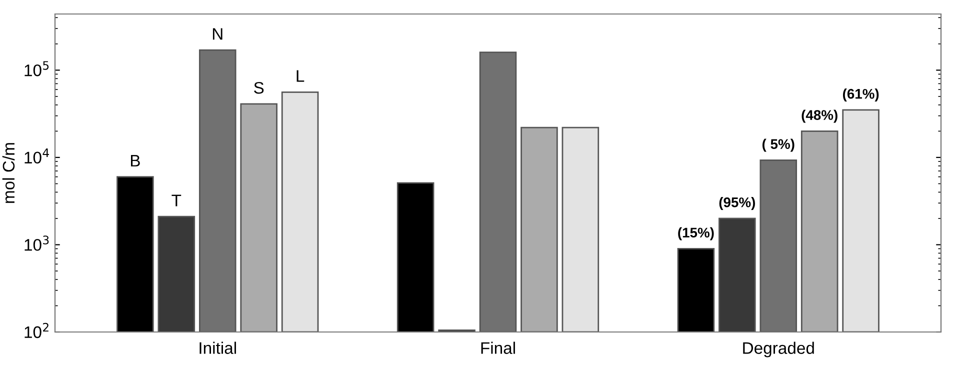 This screenshot has height=370, width=958. I want to click on x-tick-label: Degraded, so click(778, 350).